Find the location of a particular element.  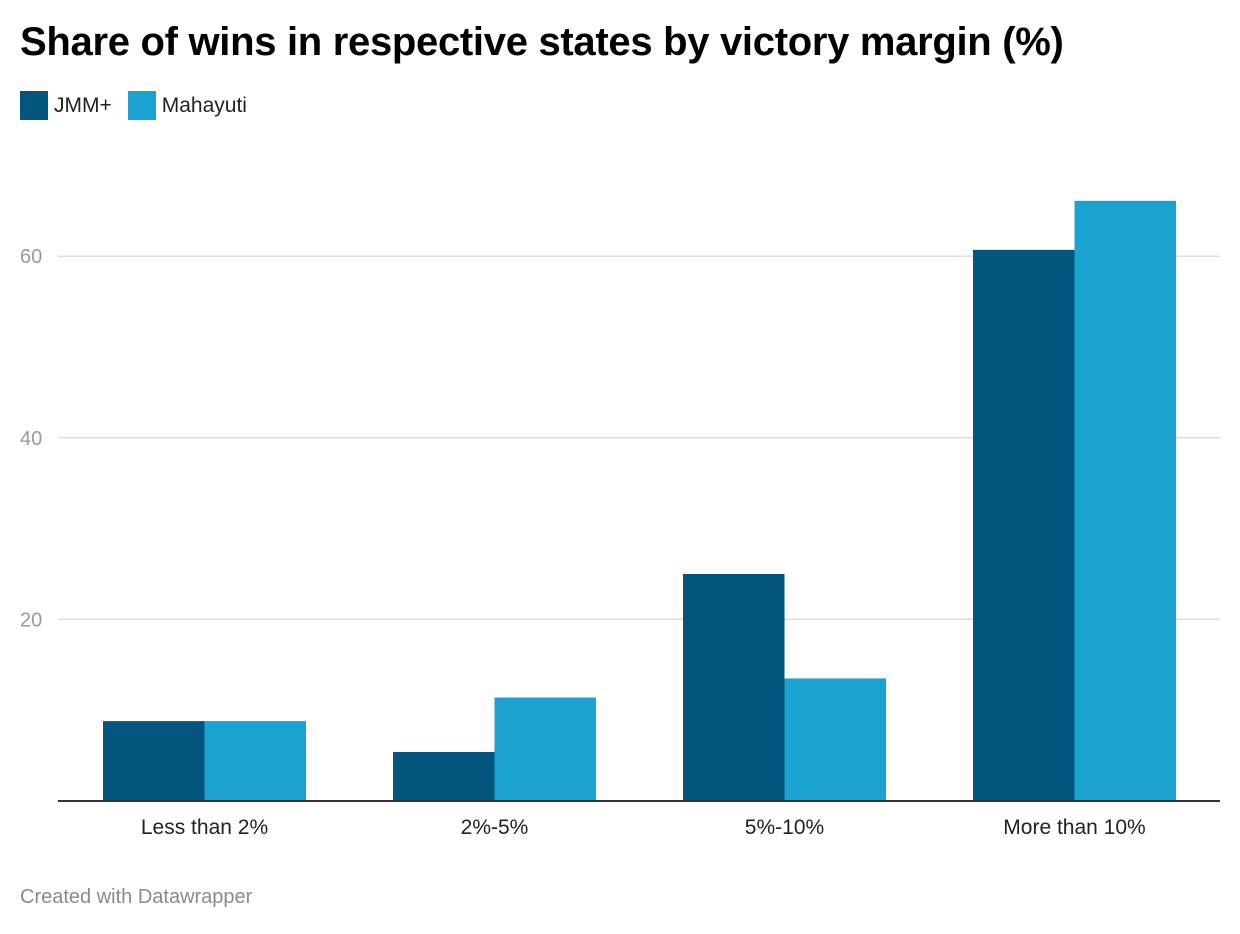

legend-item-mahayuti: Mahayuti is located at coordinates (187, 105).